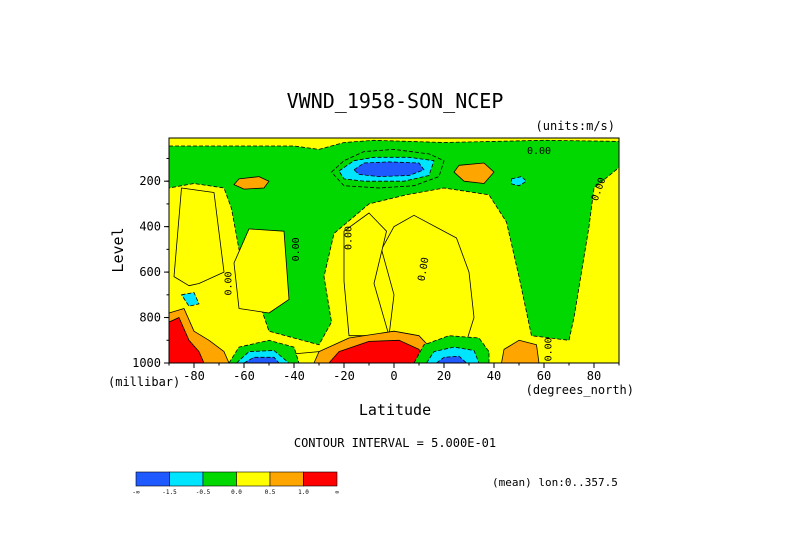  What do you see at coordinates (136, 492) in the screenshot?
I see `legend-label: -∞` at bounding box center [136, 492].